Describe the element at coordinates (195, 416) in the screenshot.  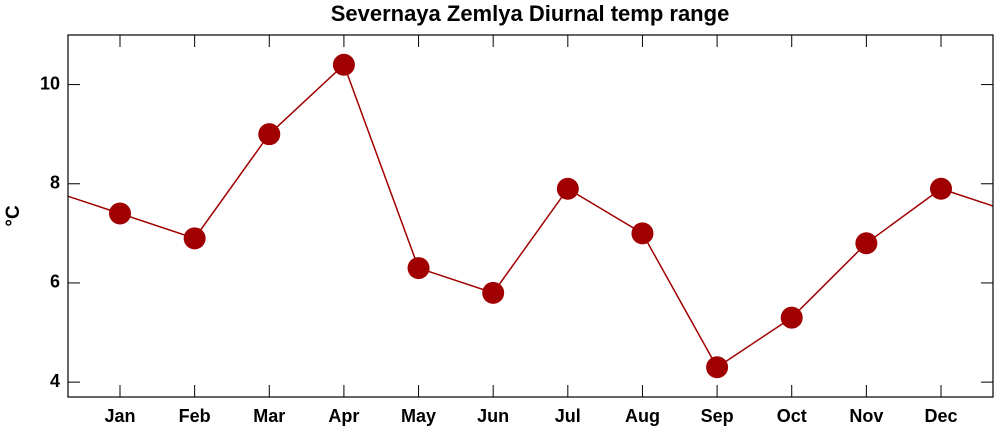
I see `x-tick-label: Feb` at that location.